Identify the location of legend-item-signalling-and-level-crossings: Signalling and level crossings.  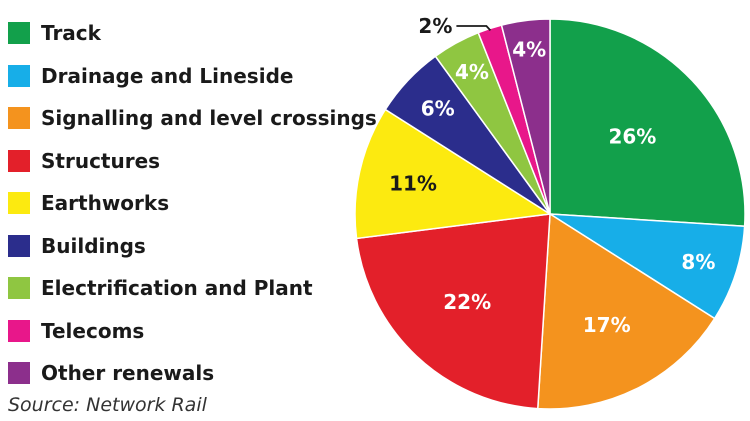
(192, 118).